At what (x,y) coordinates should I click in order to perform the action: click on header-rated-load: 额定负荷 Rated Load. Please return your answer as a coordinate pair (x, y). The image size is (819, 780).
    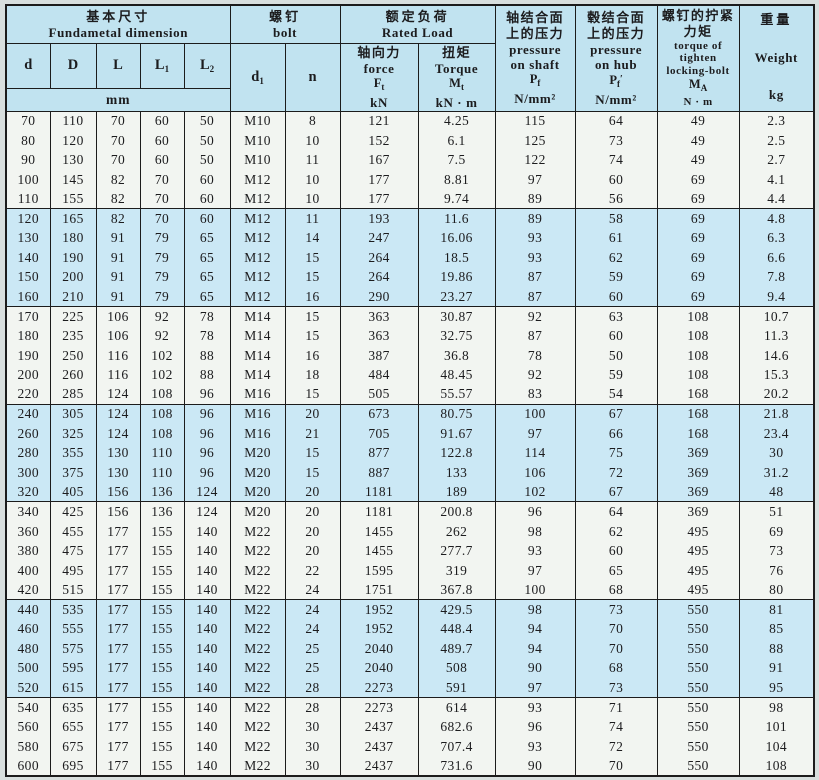
    Looking at the image, I should click on (417, 24).